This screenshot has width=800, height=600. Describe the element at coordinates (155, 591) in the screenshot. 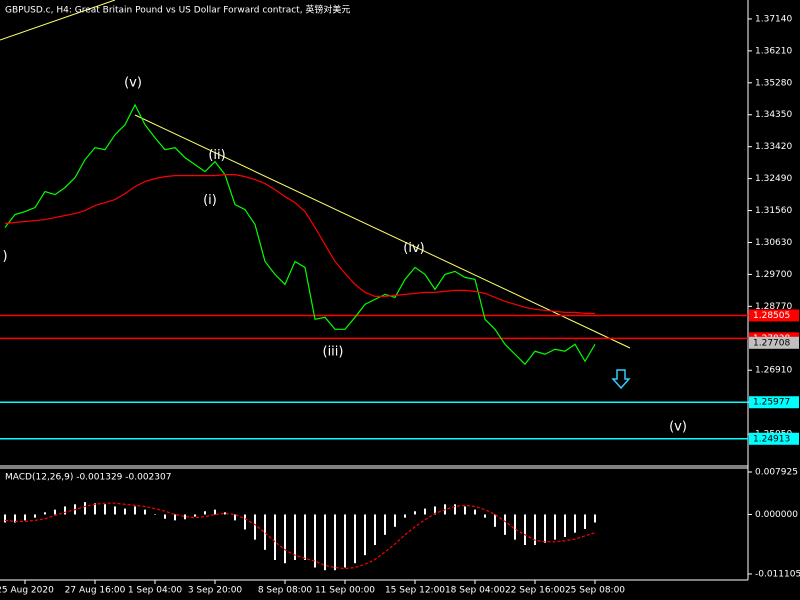

I see `x-tick-label: 1 Sep 04:00` at that location.